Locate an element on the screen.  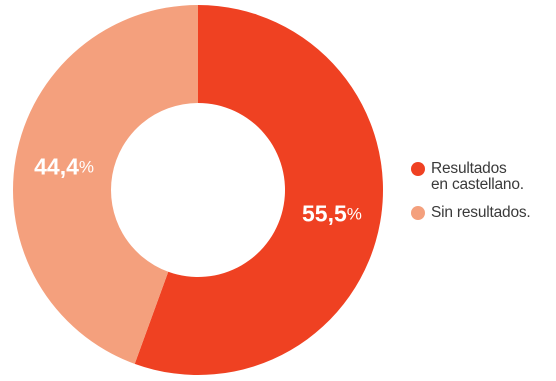
legend-swatch-sin-resultados is located at coordinates (418, 213).